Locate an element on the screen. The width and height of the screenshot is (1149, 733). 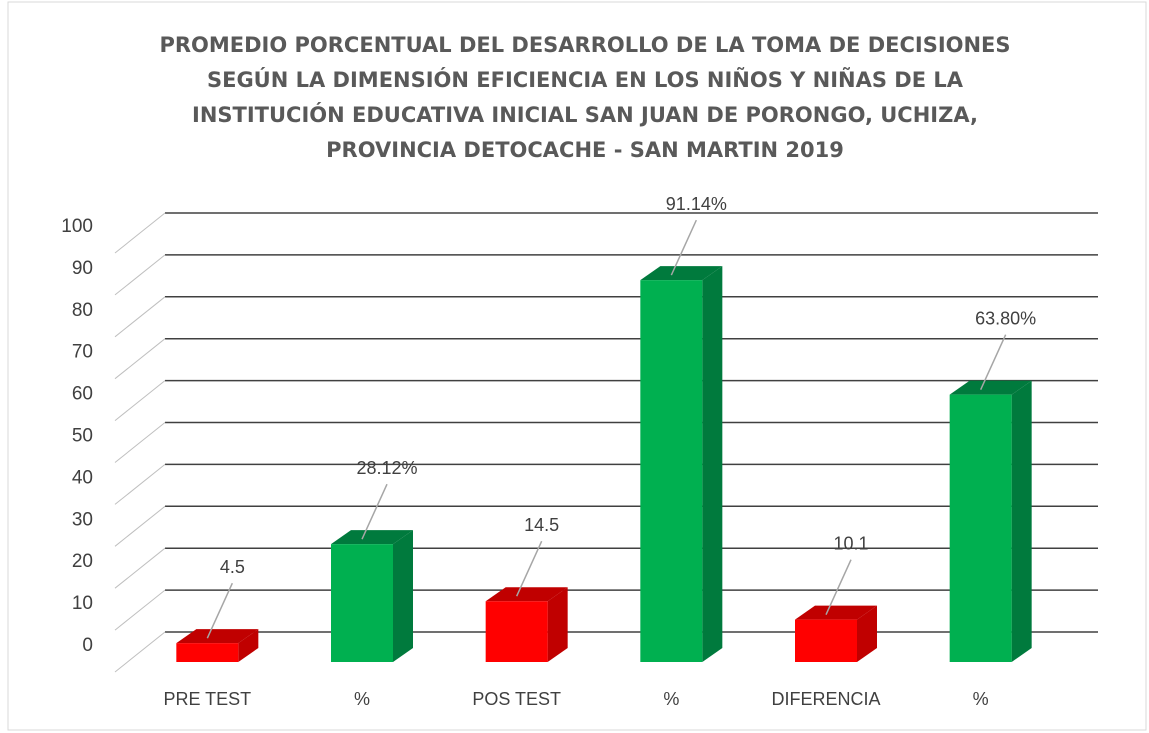
y-tick-label: 20 is located at coordinates (82, 561).